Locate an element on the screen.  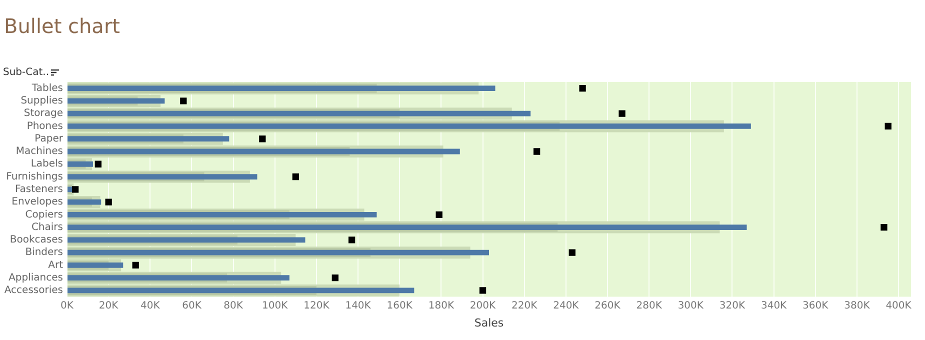
x-tick-label: 340K is located at coordinates (774, 306).